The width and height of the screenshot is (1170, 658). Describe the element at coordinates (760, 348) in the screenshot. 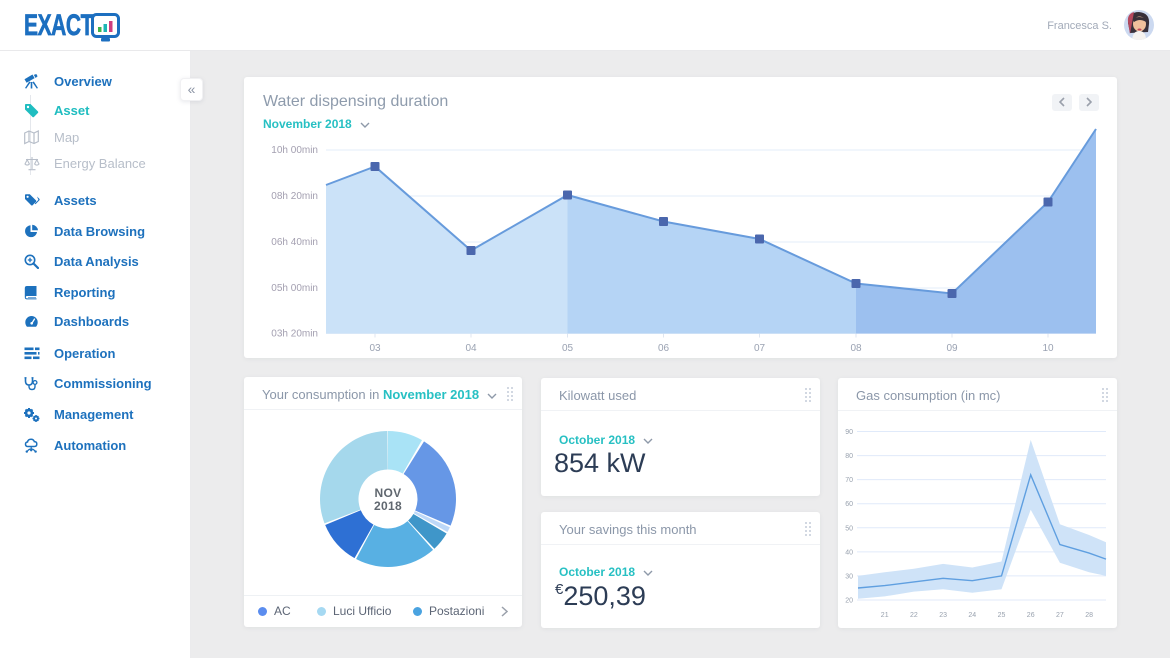

I see `svg-text: 07` at that location.